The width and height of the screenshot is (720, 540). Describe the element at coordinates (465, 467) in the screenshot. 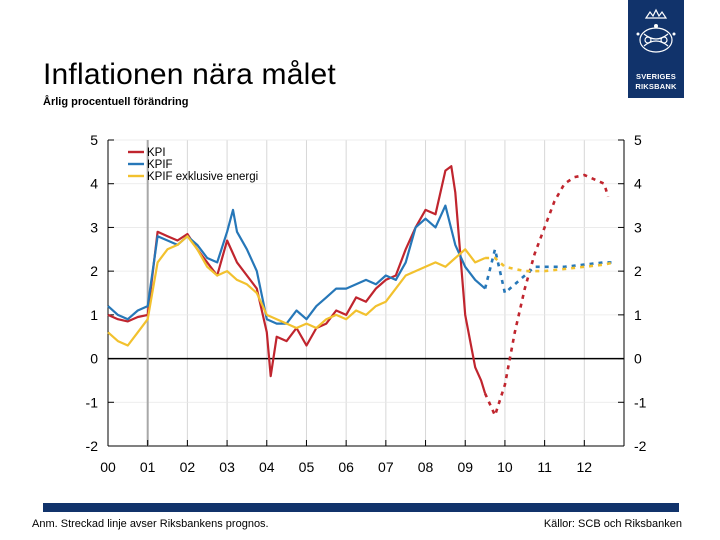

I see `x-tick-label: 09` at that location.